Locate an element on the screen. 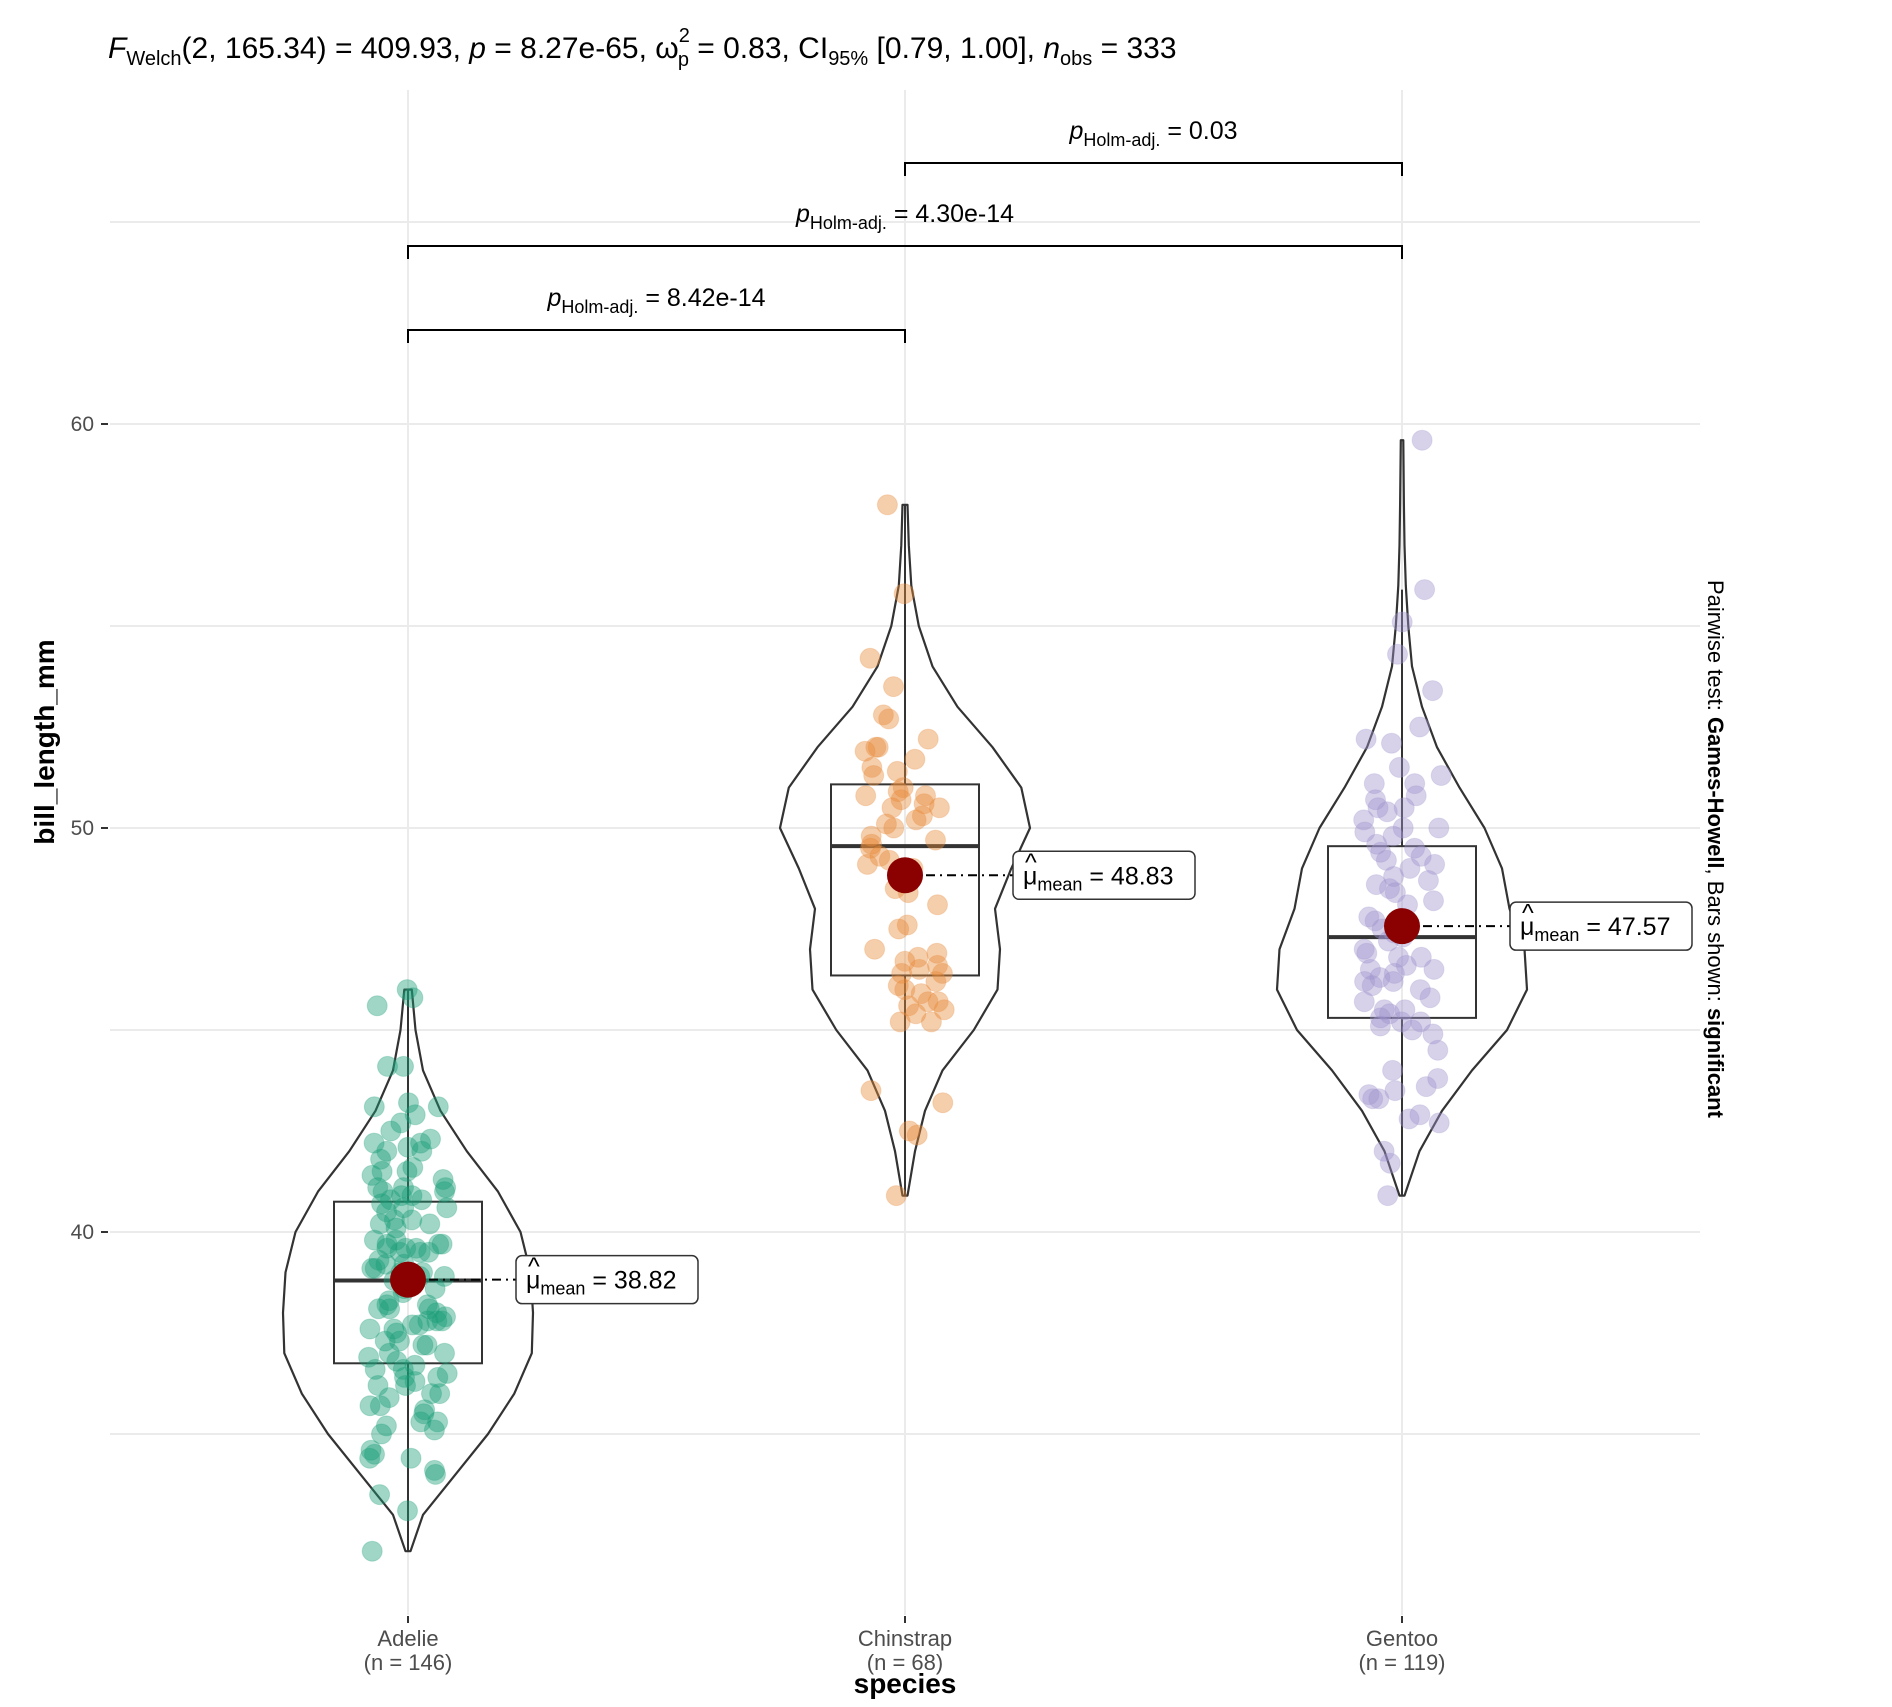 This screenshot has width=1892, height=1707. caption-prefix: Pairwise test: is located at coordinates (1715, 648).